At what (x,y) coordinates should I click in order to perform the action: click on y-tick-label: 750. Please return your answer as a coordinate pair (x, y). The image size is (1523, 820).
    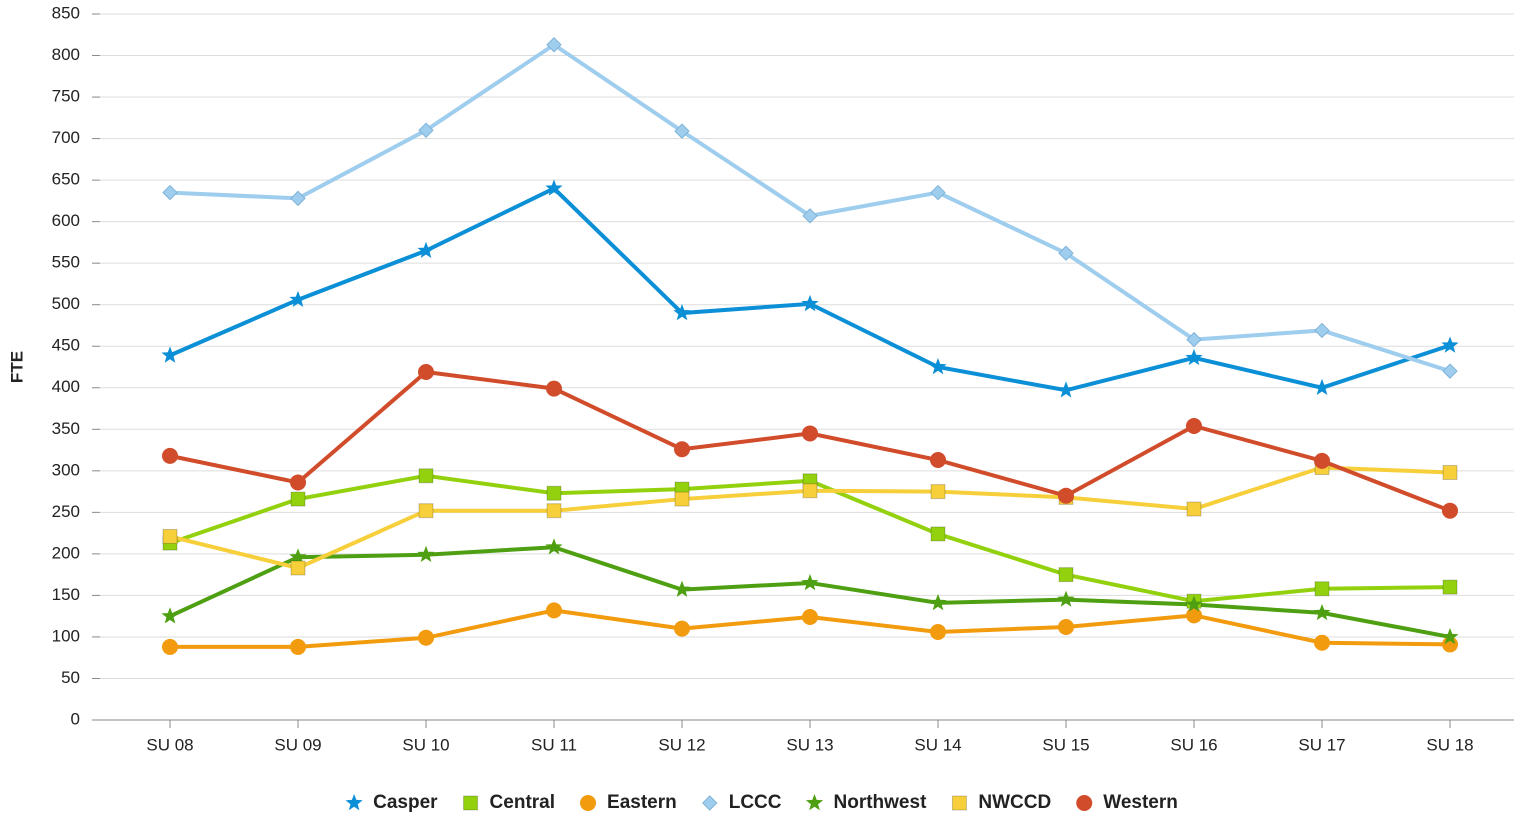
    Looking at the image, I should click on (66, 96).